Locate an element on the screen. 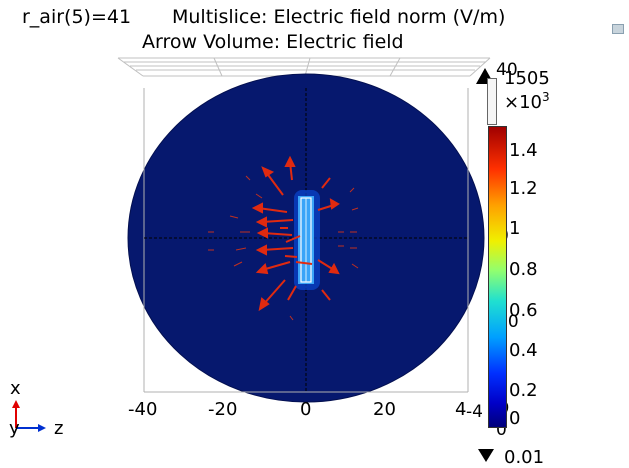 Image resolution: width=629 pixels, height=468 pixels. colorbar-tick-0-2: 0.2 is located at coordinates (523, 390).